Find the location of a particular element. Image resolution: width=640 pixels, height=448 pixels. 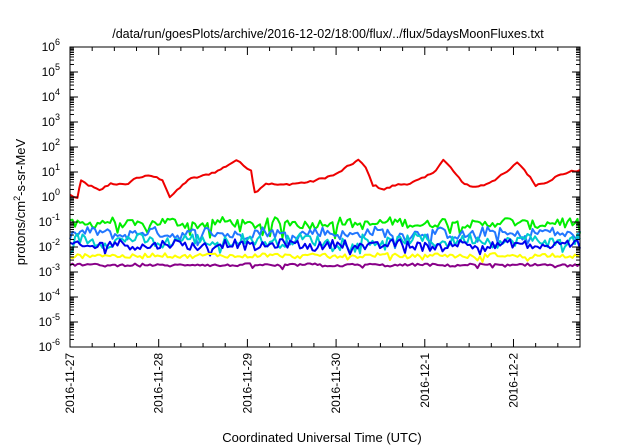

y-tick-label: 10³ is located at coordinates (51, 120).